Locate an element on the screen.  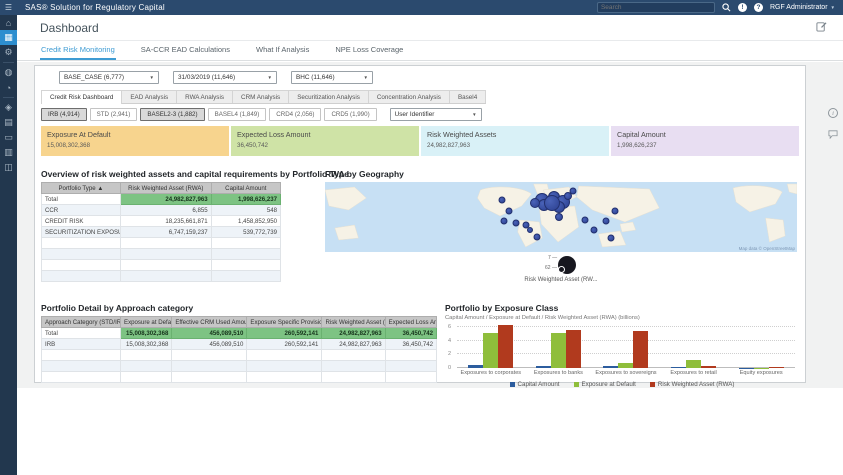
filter-toggle-button: BASEL2-3 (1,882) is located at coordinates (172, 114).